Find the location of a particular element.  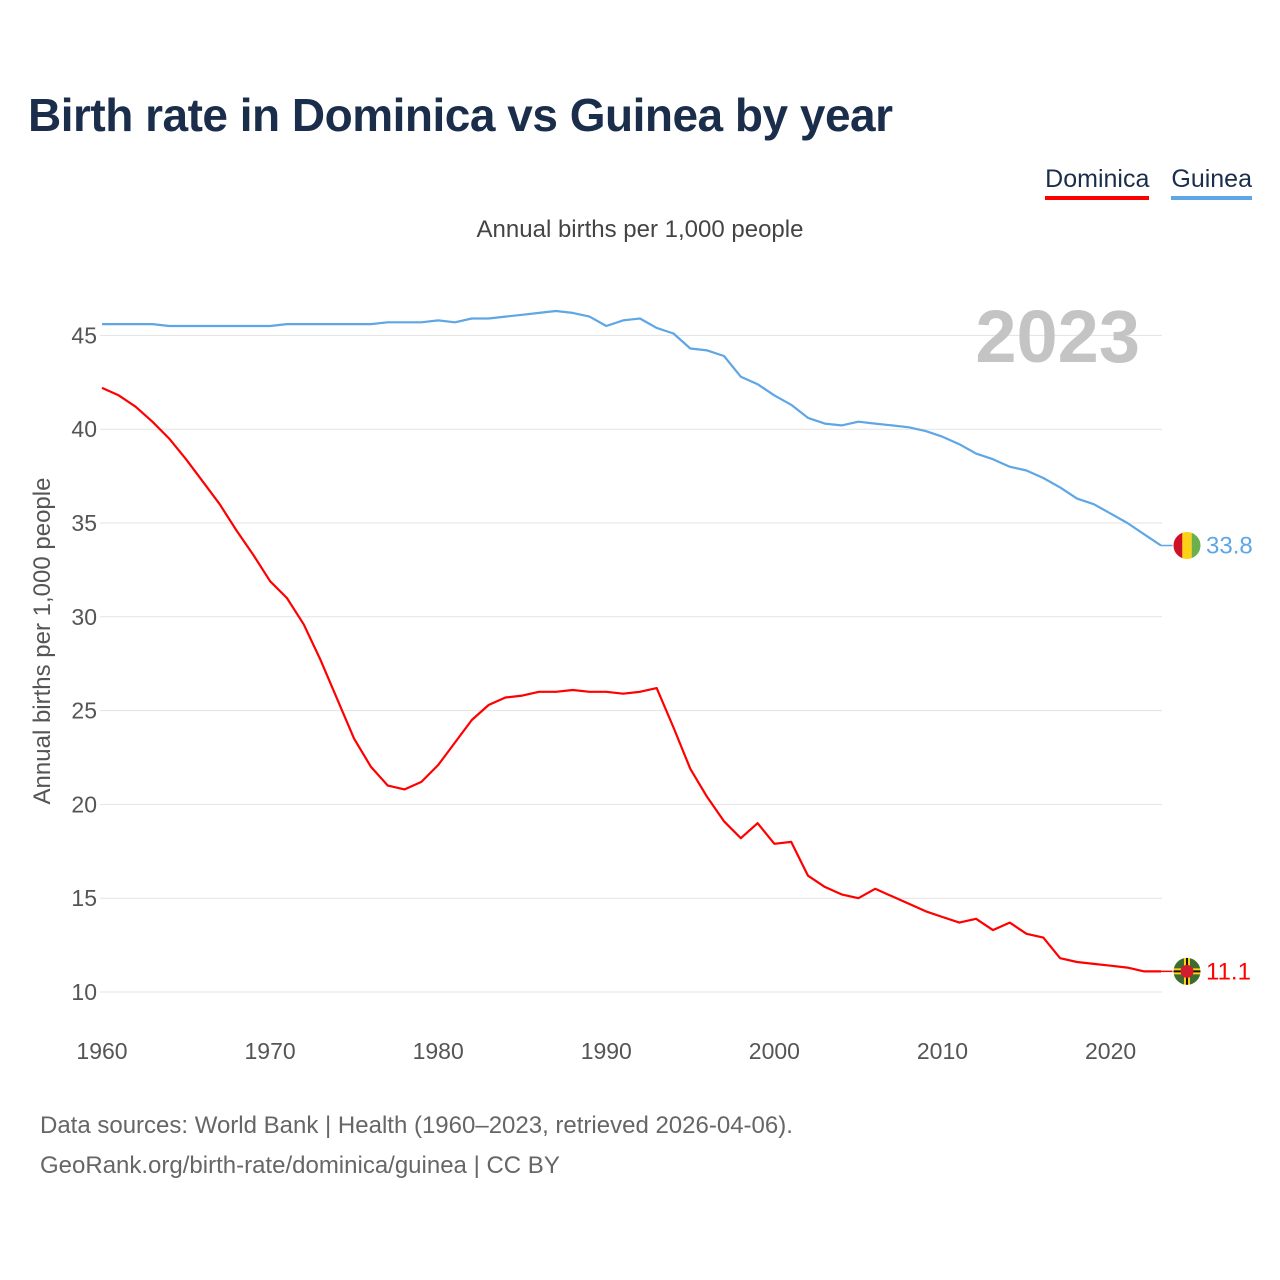

y-axis-label: Annual births per 1,000 people is located at coordinates (42, 641).